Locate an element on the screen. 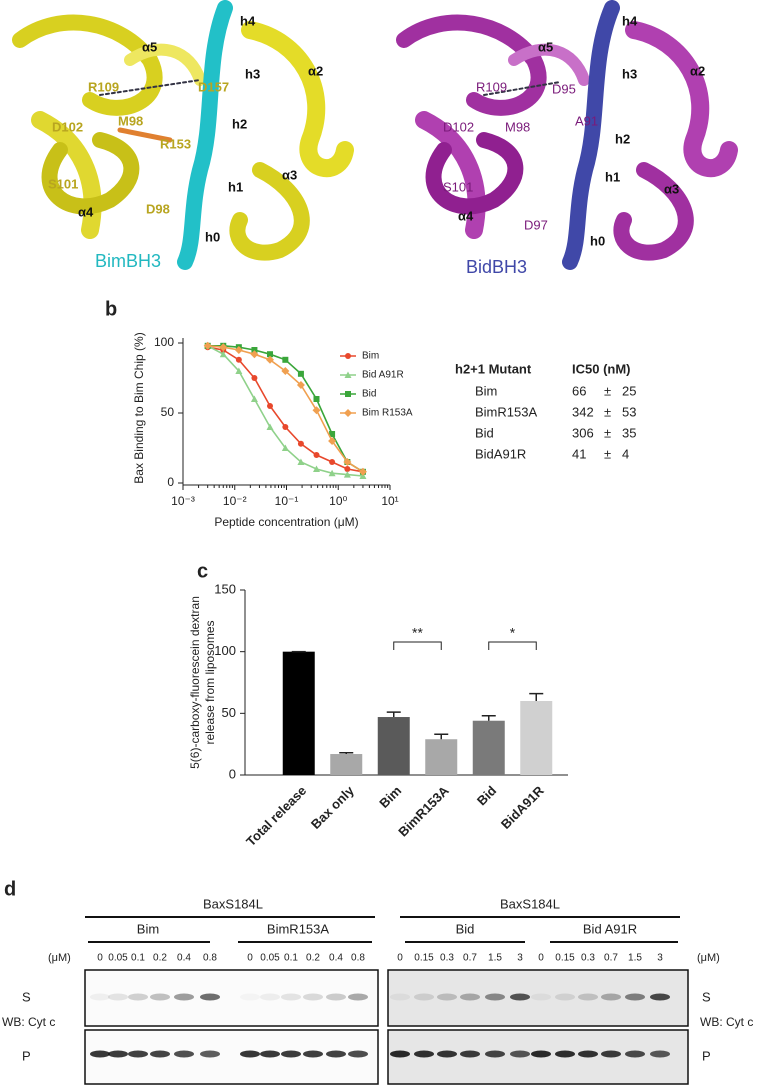  residue-label: D95 is located at coordinates (564, 88).